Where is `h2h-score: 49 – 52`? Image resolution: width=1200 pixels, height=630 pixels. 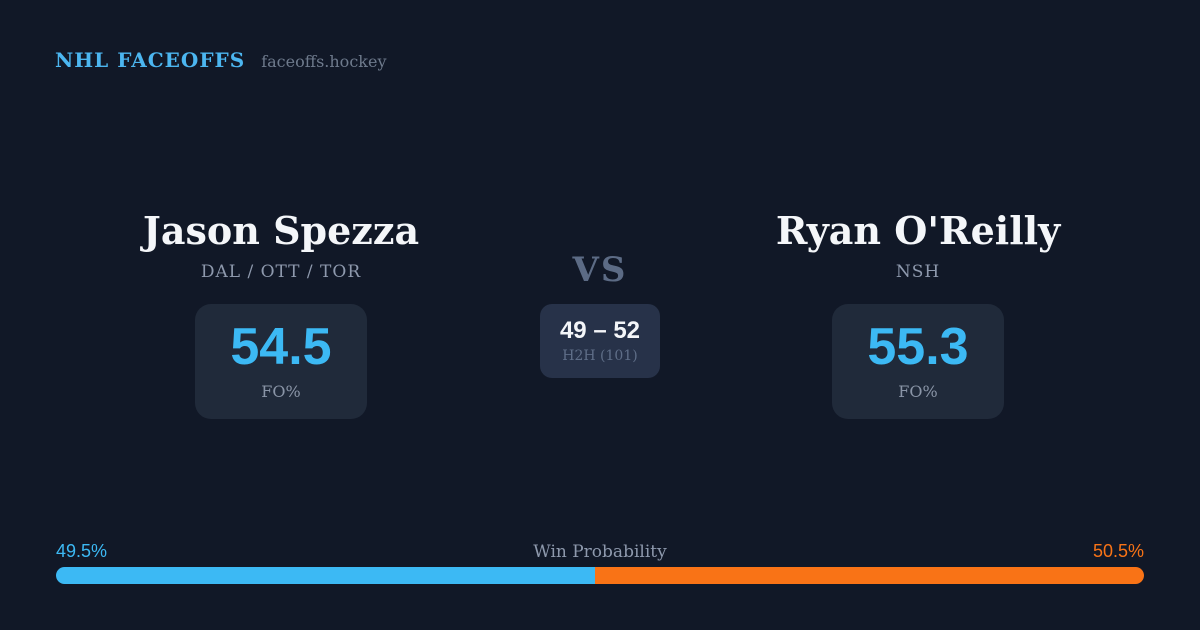
h2h-score: 49 – 52 is located at coordinates (600, 330).